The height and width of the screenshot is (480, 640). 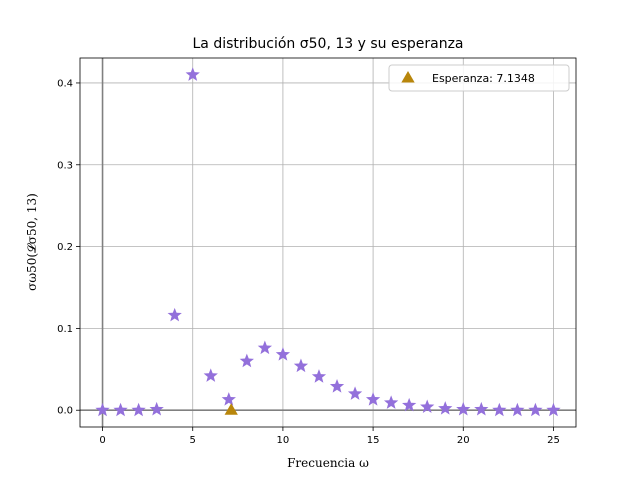 What do you see at coordinates (65, 247) in the screenshot?
I see `y-tick-label: 0.2` at bounding box center [65, 247].